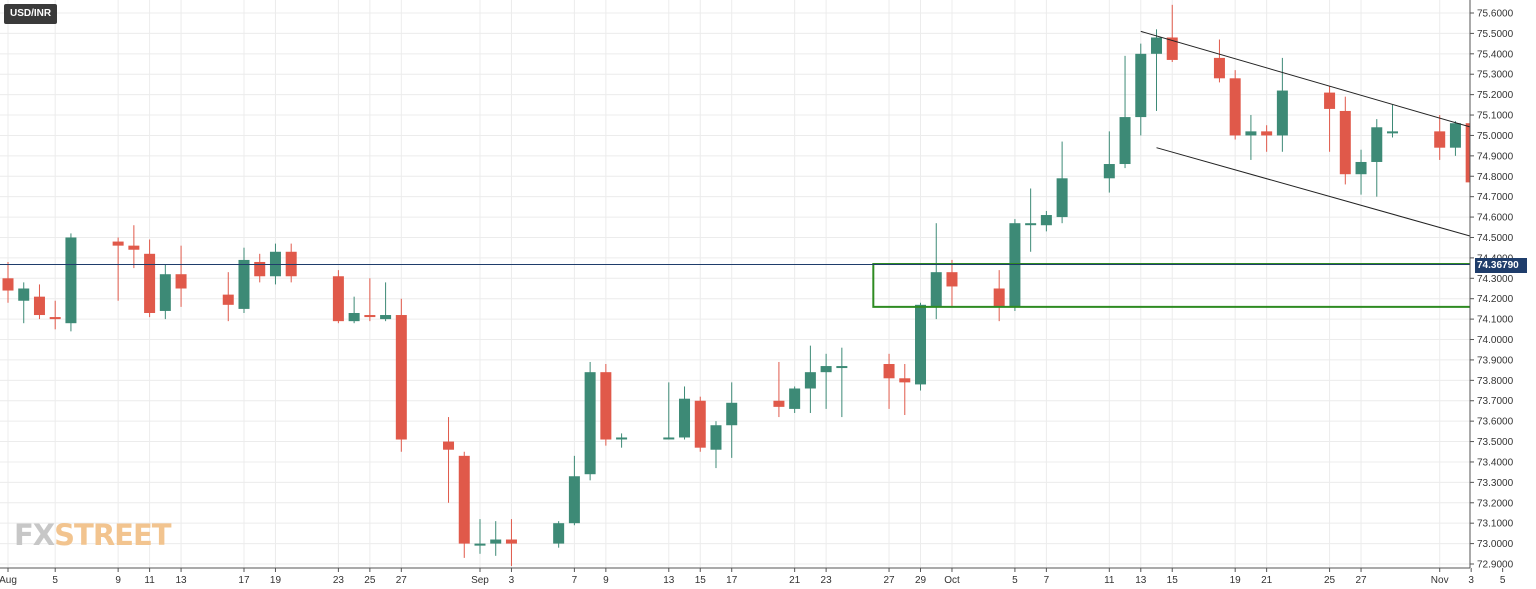  What do you see at coordinates (339, 580) in the screenshot?
I see `x-tick-label: 23` at bounding box center [339, 580].